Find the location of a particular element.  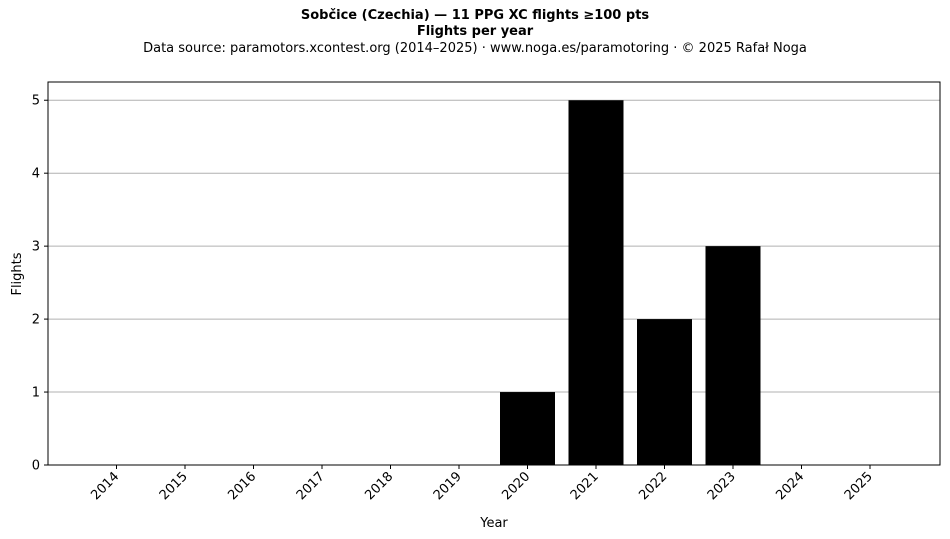

x-tick-label: 2015 is located at coordinates (174, 486).